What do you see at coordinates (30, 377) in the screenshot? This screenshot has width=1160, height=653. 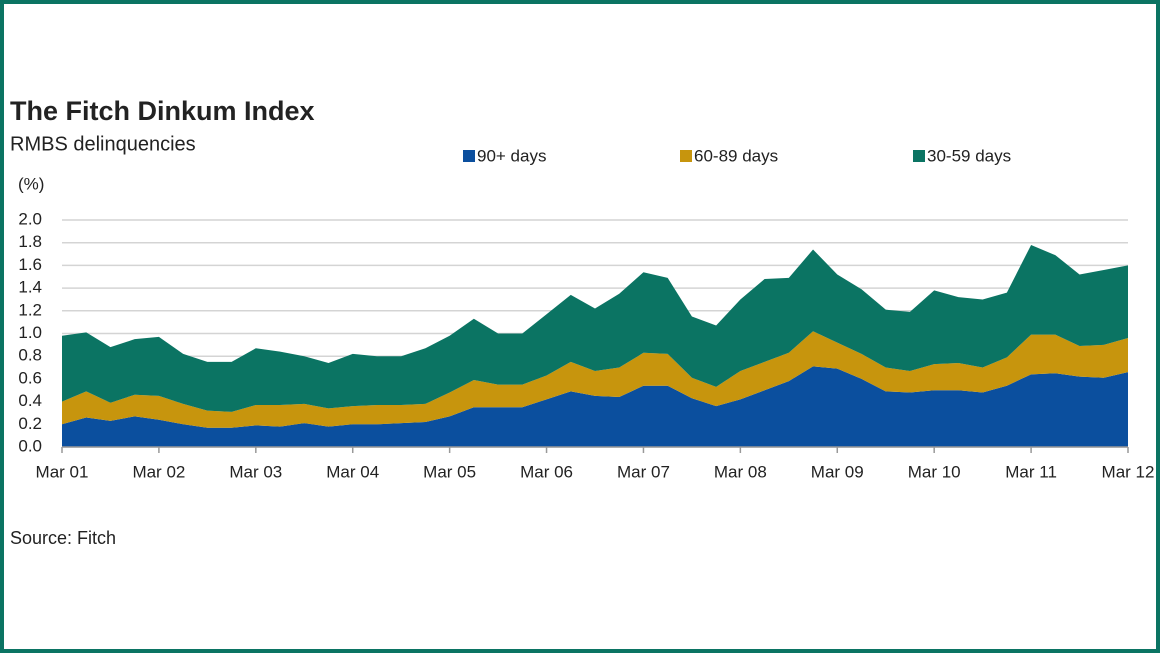 I see `y-tick-label: 0.6` at bounding box center [30, 377].